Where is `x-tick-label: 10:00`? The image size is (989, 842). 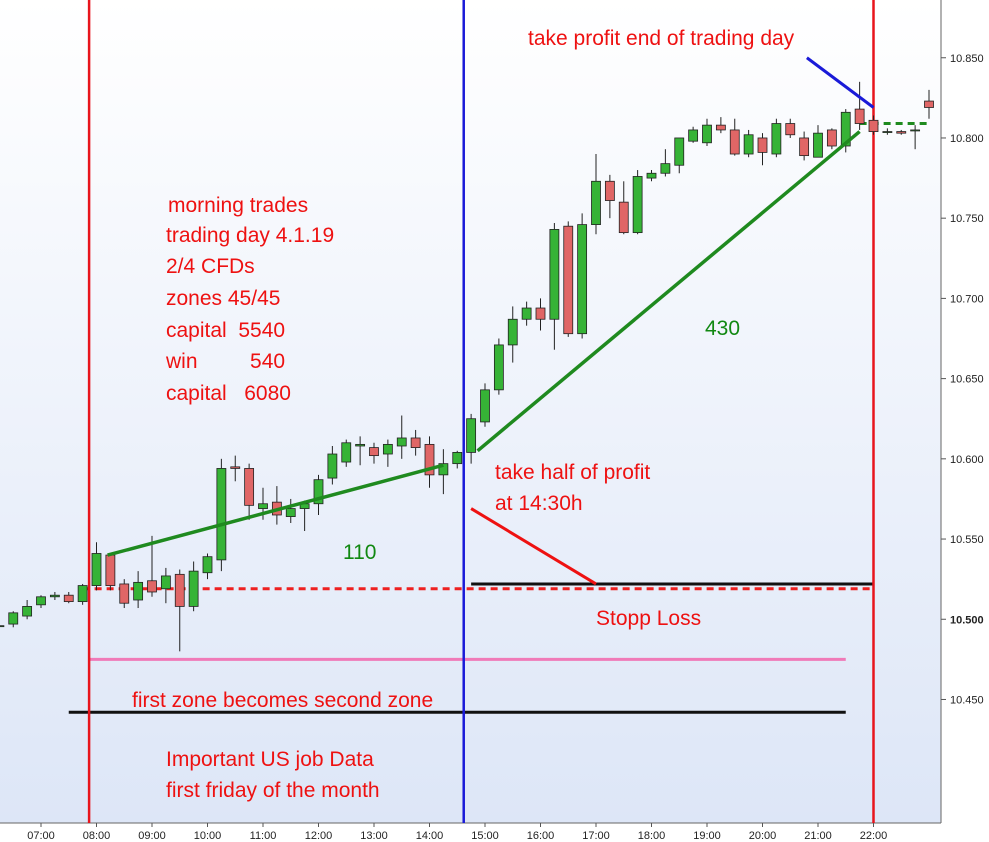 x-tick-label: 10:00 is located at coordinates (208, 836).